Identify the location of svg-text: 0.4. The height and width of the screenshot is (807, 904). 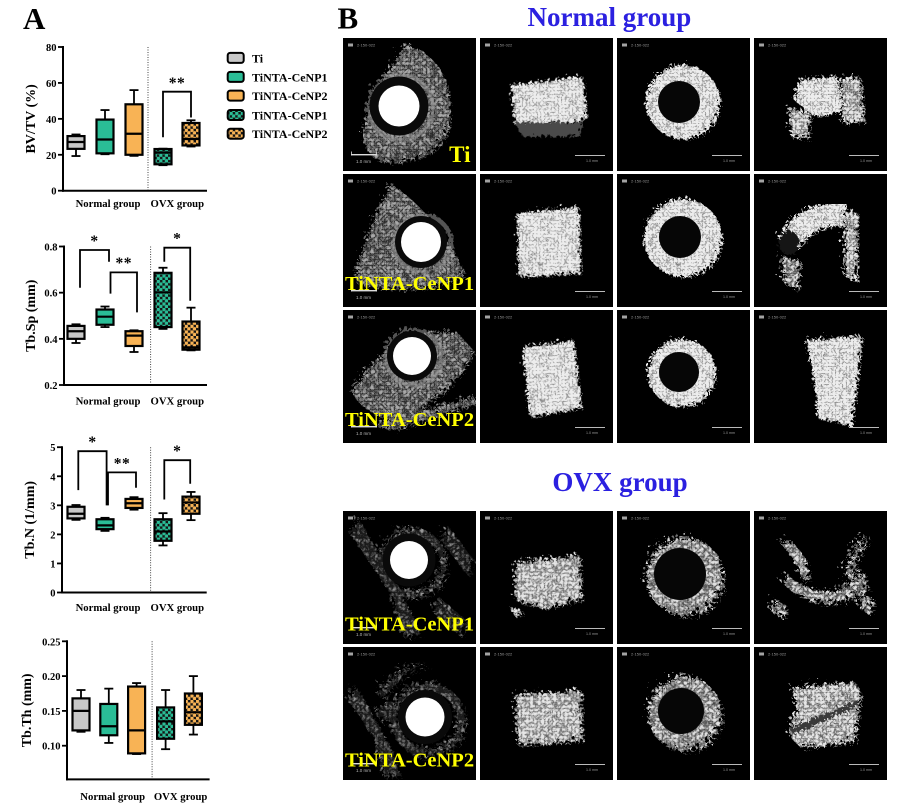
(51, 340).